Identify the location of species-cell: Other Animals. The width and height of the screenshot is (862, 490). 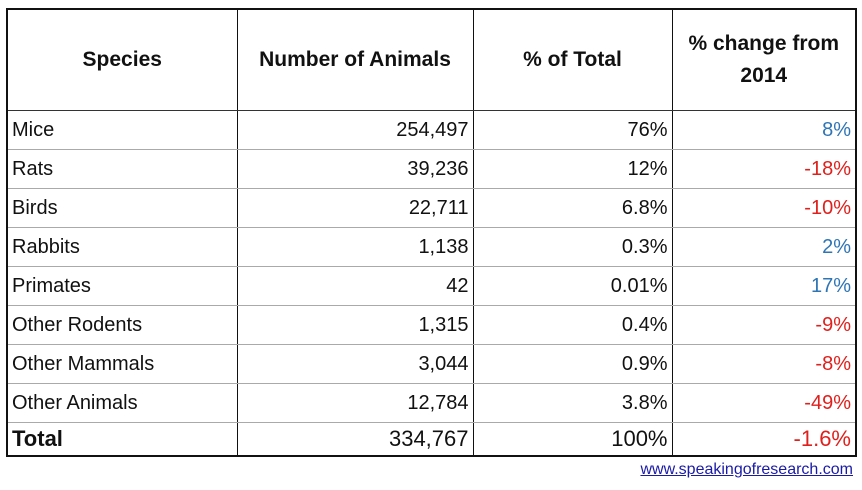
(122, 403).